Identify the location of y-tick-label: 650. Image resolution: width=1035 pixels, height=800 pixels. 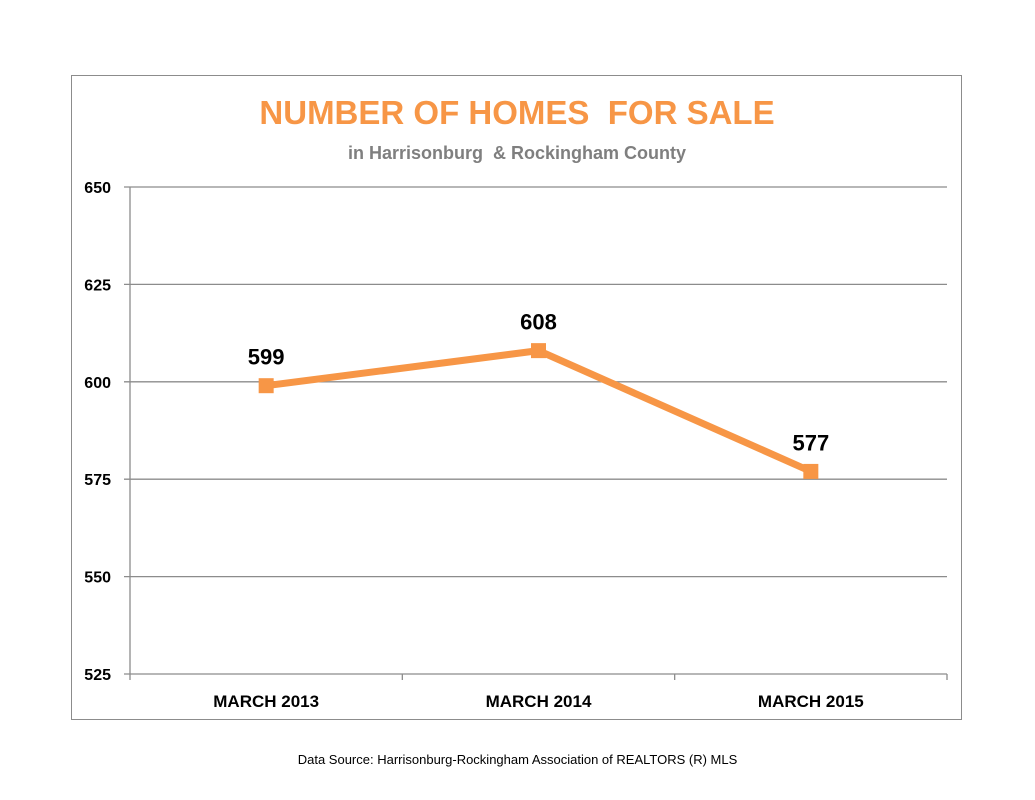
(97, 188).